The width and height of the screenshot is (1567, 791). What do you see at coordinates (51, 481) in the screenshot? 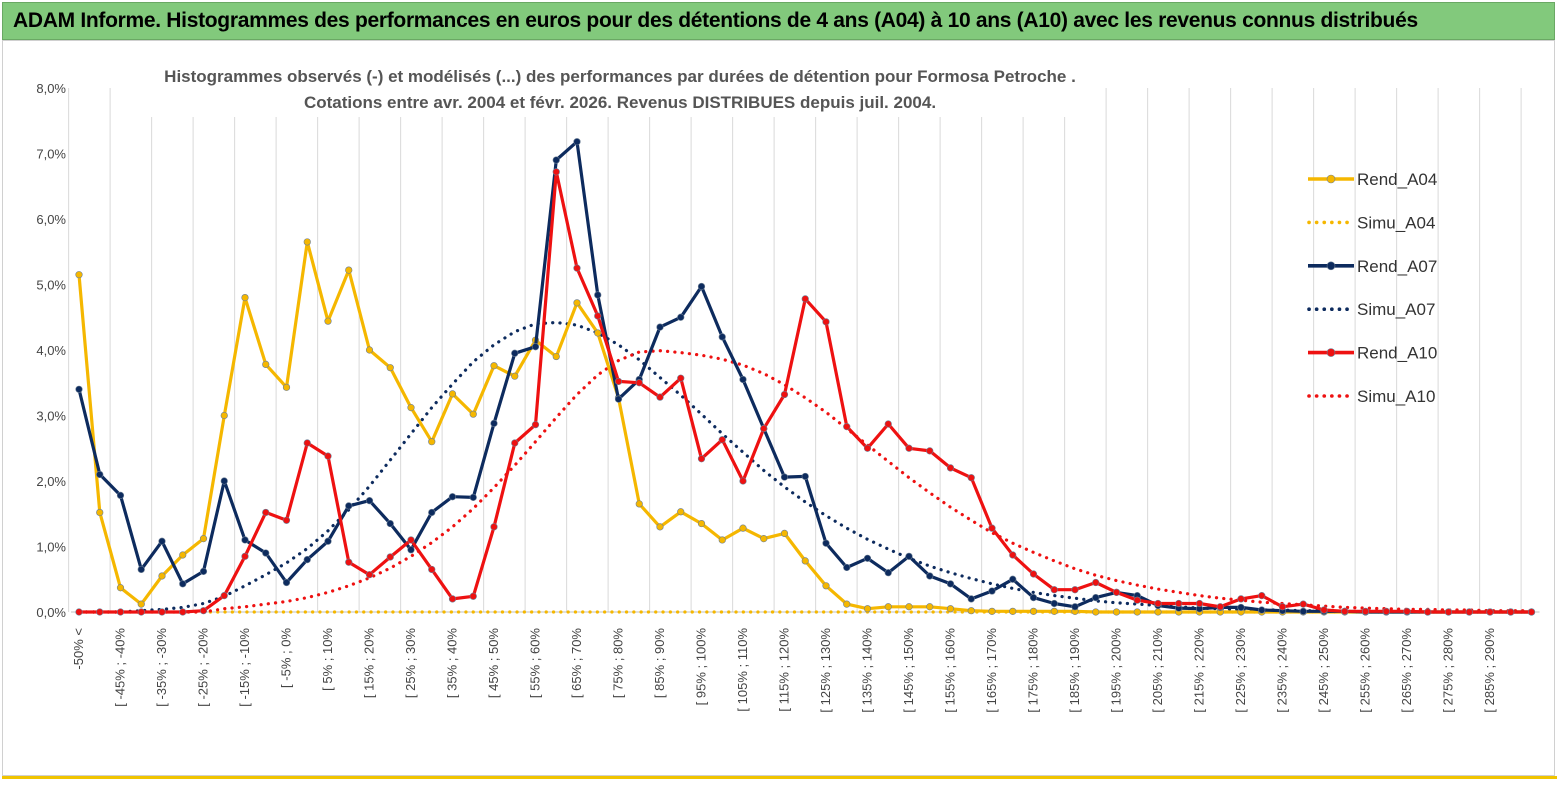
I see `y-tick-label: 2,0%` at bounding box center [51, 481].